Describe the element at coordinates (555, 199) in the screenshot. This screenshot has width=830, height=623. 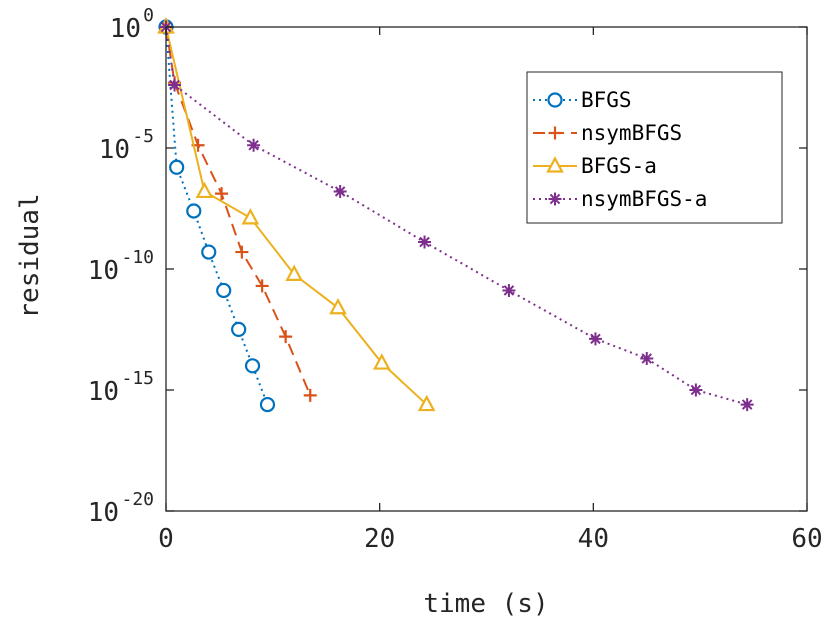
I see `legend-marker-nsymbfgs-a` at that location.